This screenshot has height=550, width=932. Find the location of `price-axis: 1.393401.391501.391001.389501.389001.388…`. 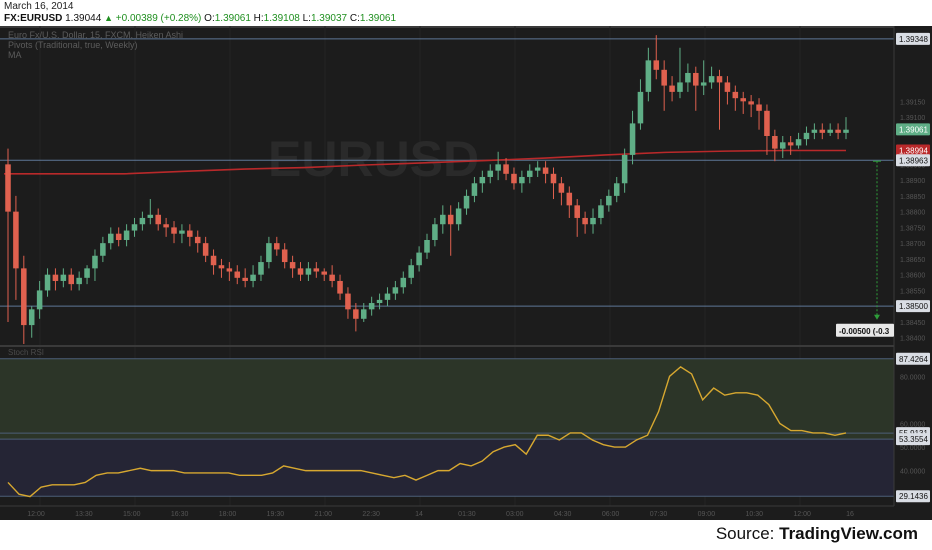

price-axis: 1.393401.391501.391001.389501.389001.388… is located at coordinates (912, 273).